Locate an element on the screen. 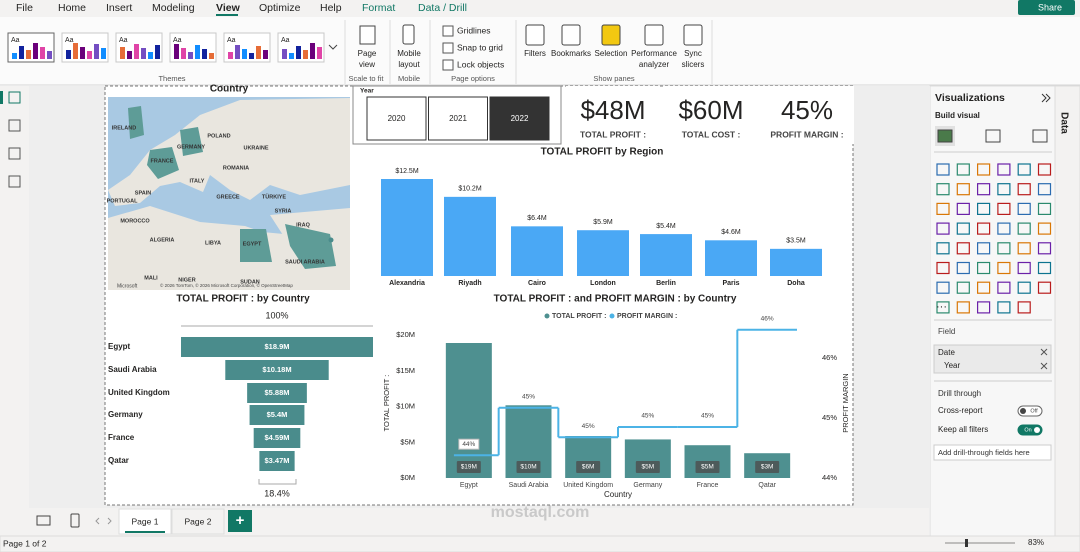  button-label: view is located at coordinates (367, 64).